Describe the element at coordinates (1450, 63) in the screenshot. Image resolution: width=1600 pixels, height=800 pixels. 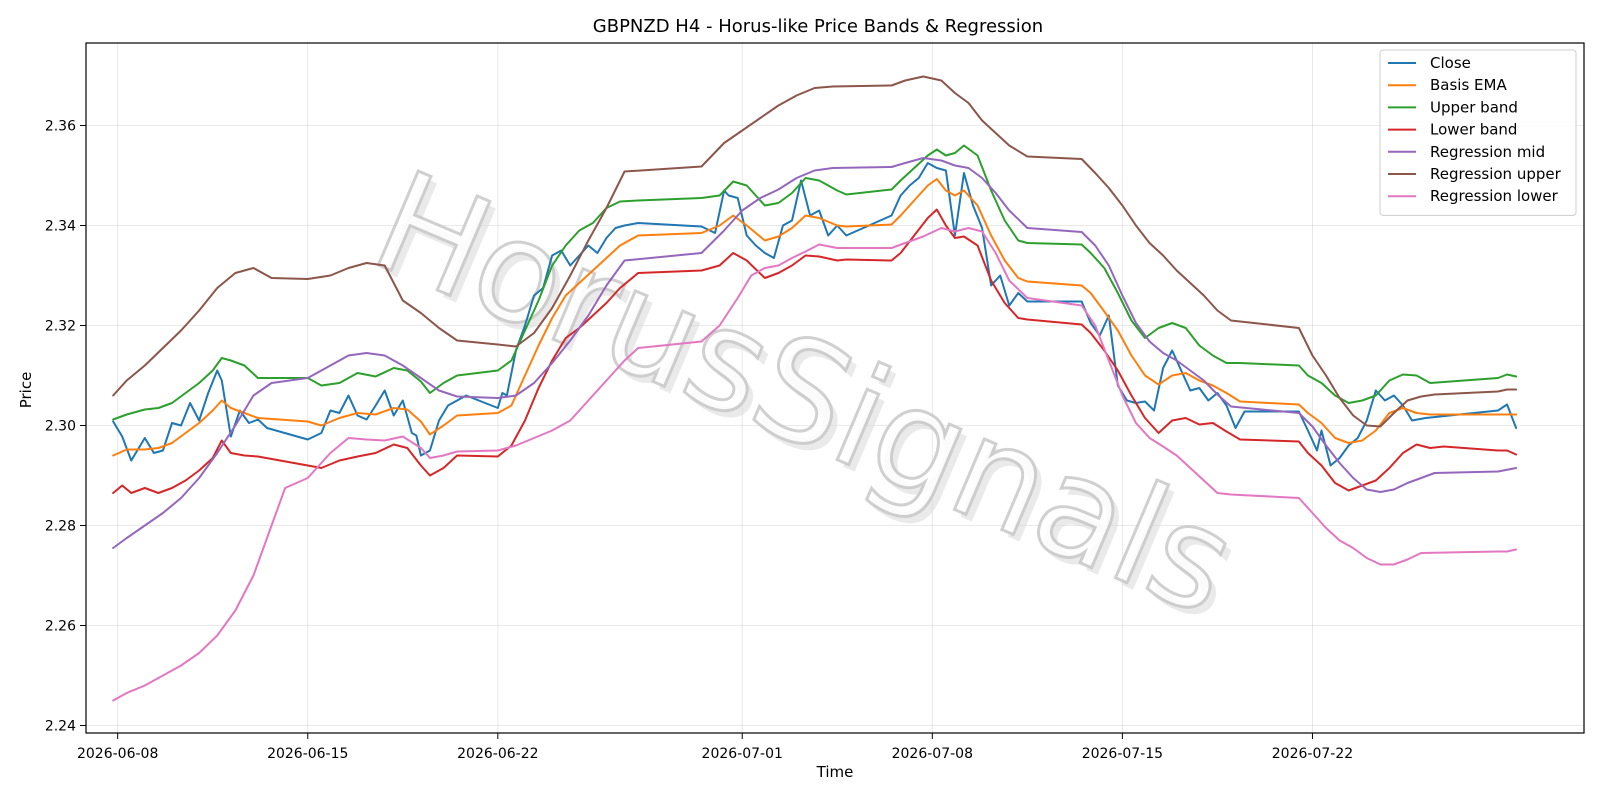
I see `legend-label-close: Close` at that location.